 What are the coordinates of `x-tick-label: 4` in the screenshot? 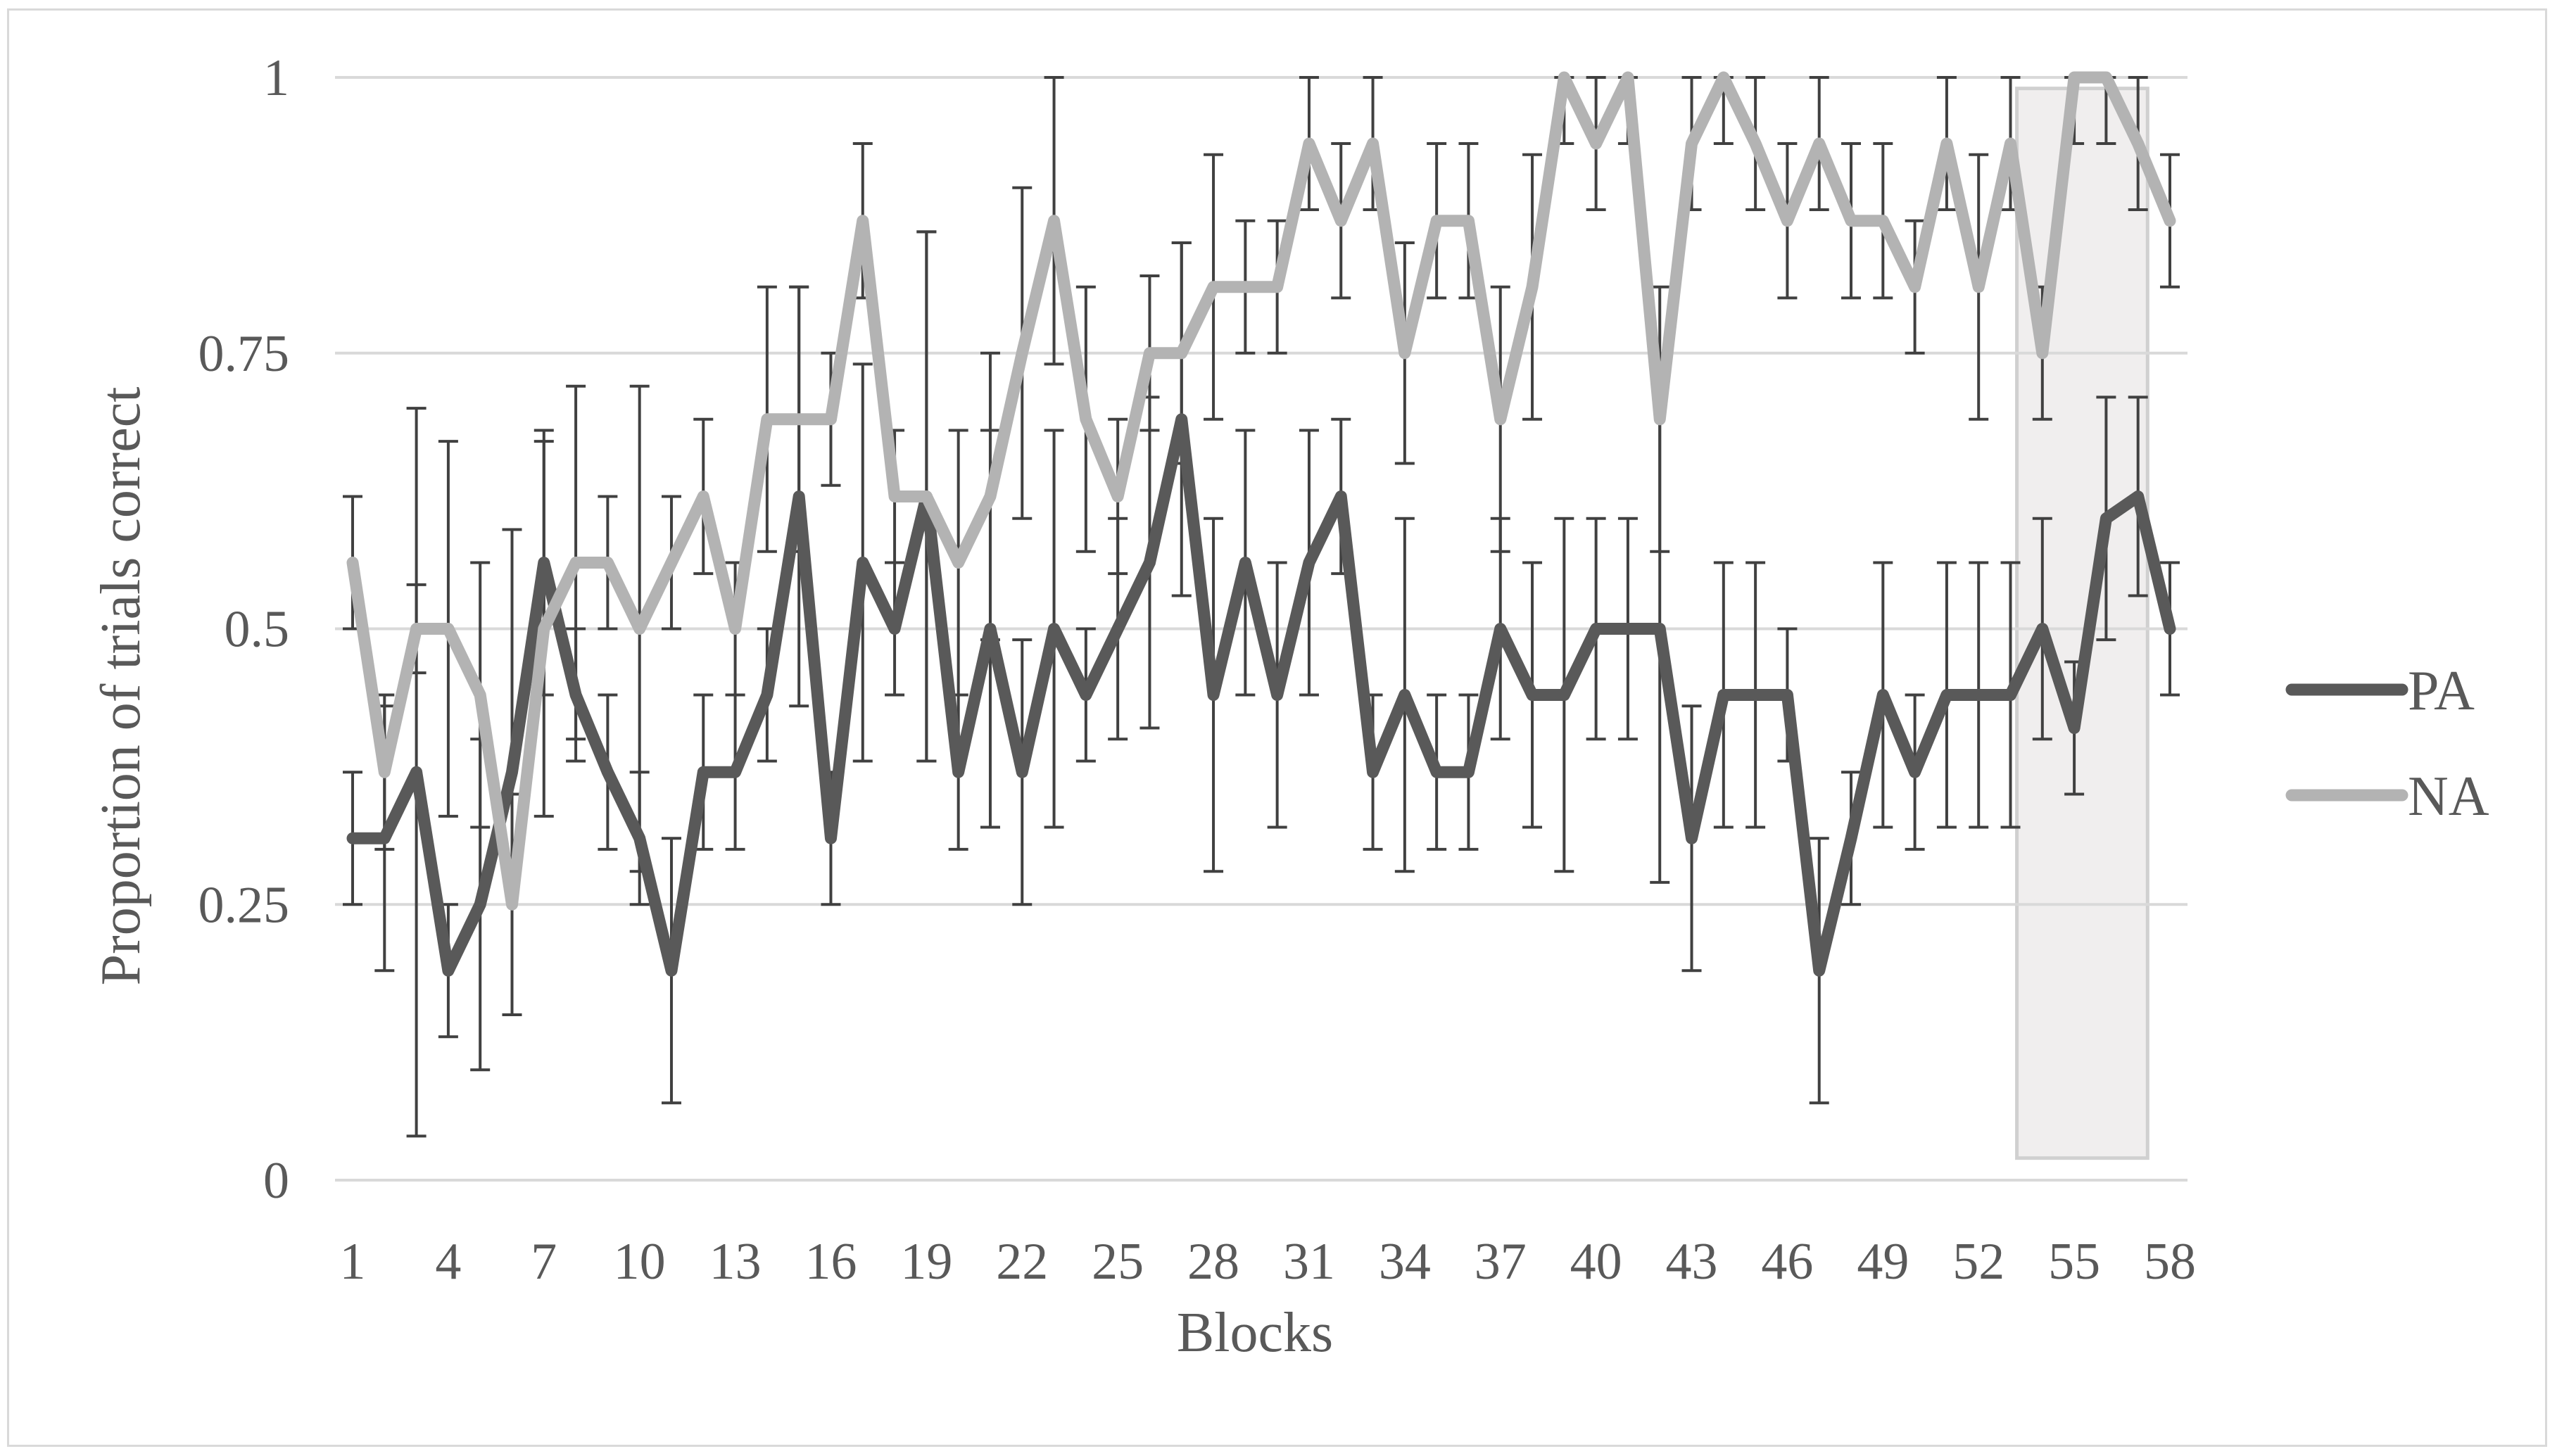 It's located at (448, 1262).